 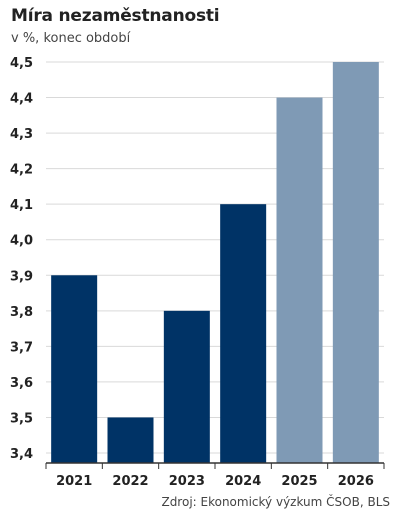 I want to click on x-tick-label: 2023, so click(x=187, y=481).